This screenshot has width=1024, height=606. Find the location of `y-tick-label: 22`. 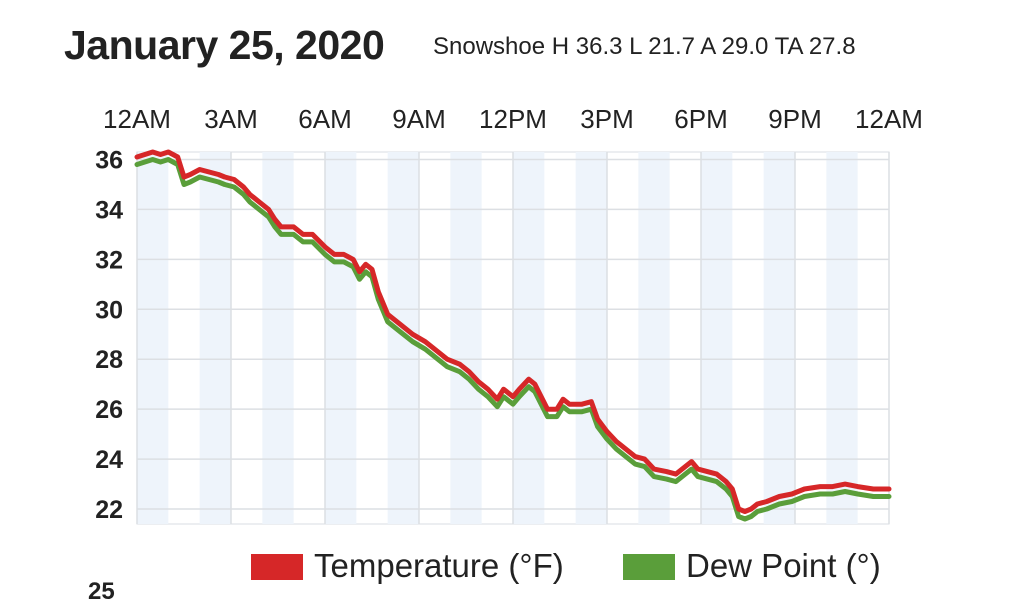

y-tick-label: 22 is located at coordinates (109, 510).